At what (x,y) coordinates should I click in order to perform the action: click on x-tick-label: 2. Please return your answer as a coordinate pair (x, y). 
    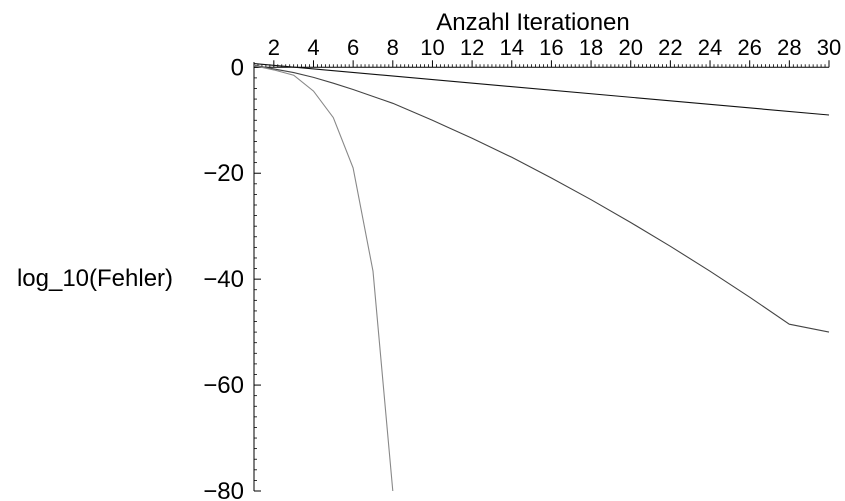
    Looking at the image, I should click on (274, 47).